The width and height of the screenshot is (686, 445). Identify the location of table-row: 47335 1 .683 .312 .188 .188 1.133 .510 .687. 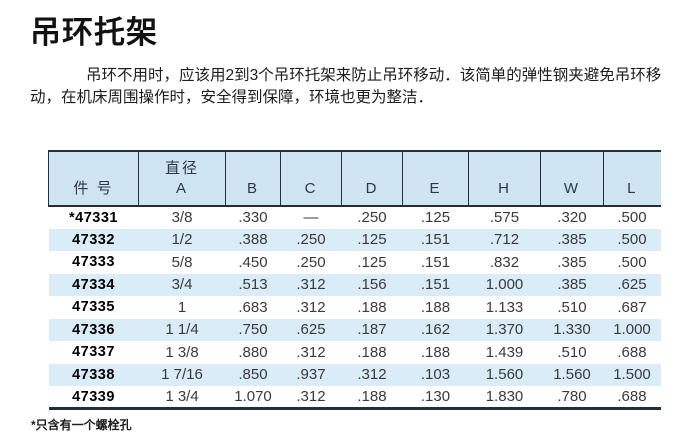
(355, 307).